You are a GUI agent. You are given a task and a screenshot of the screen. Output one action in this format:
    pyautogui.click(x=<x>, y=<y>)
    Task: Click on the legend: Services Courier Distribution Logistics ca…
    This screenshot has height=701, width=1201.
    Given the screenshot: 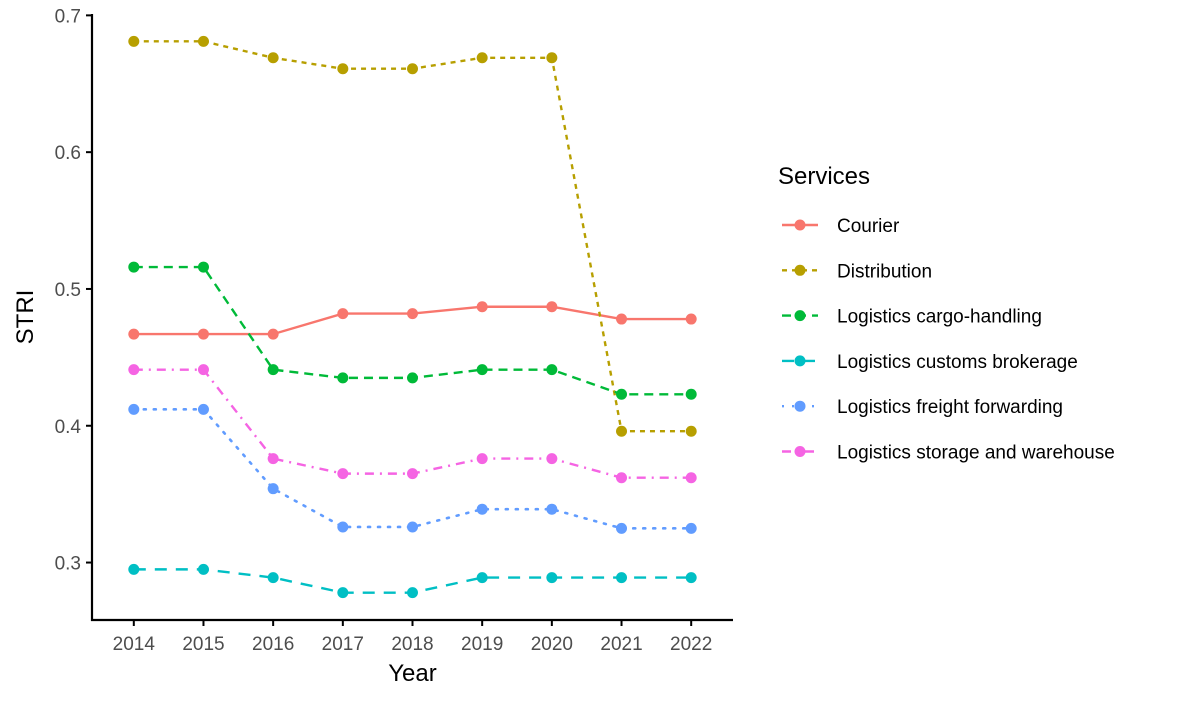 What is the action you would take?
    pyautogui.click(x=946, y=313)
    